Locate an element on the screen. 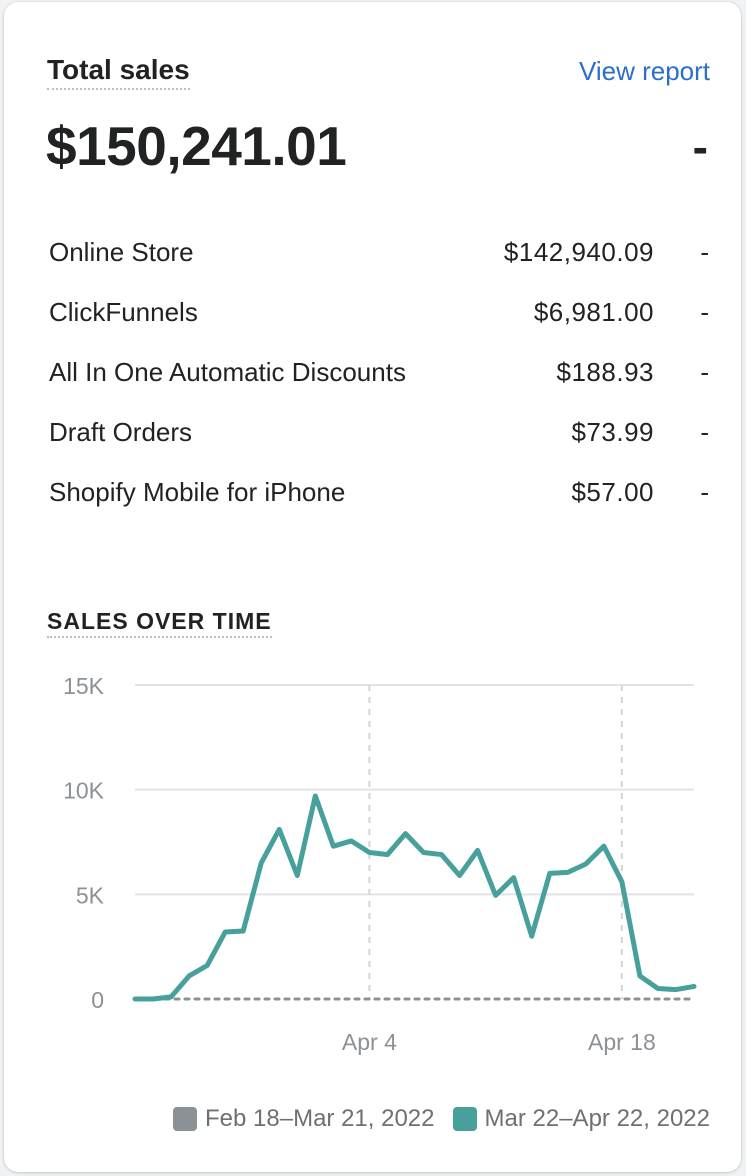 The image size is (746, 1176). chart-legend: Feb 18–Mar 21, 2022 Mar 22–Apr 22, 2022 is located at coordinates (432, 1119).